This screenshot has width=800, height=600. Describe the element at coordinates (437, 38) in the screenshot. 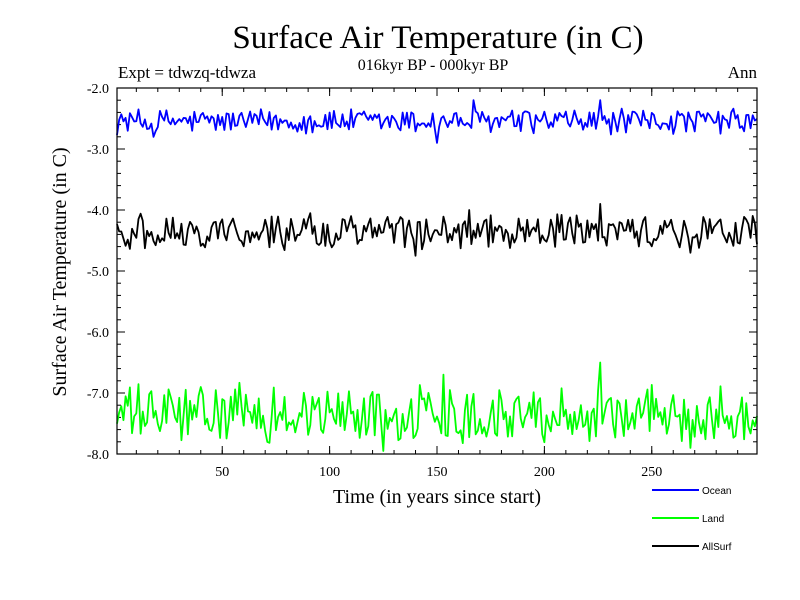

I see `chart-title: Surface Air Temperature (in C)` at that location.